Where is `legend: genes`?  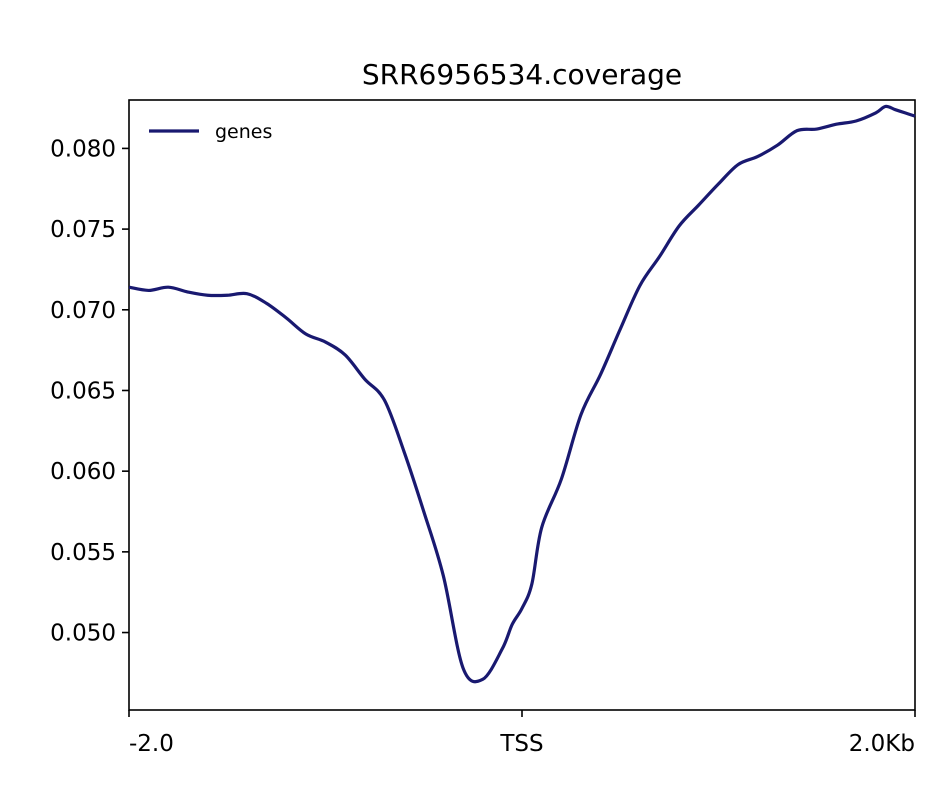
legend: genes is located at coordinates (210, 132).